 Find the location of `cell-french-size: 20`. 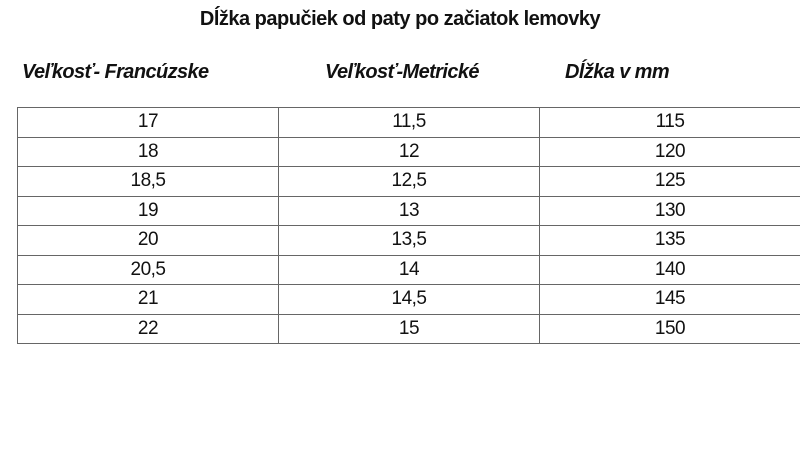

cell-french-size: 20 is located at coordinates (148, 240).